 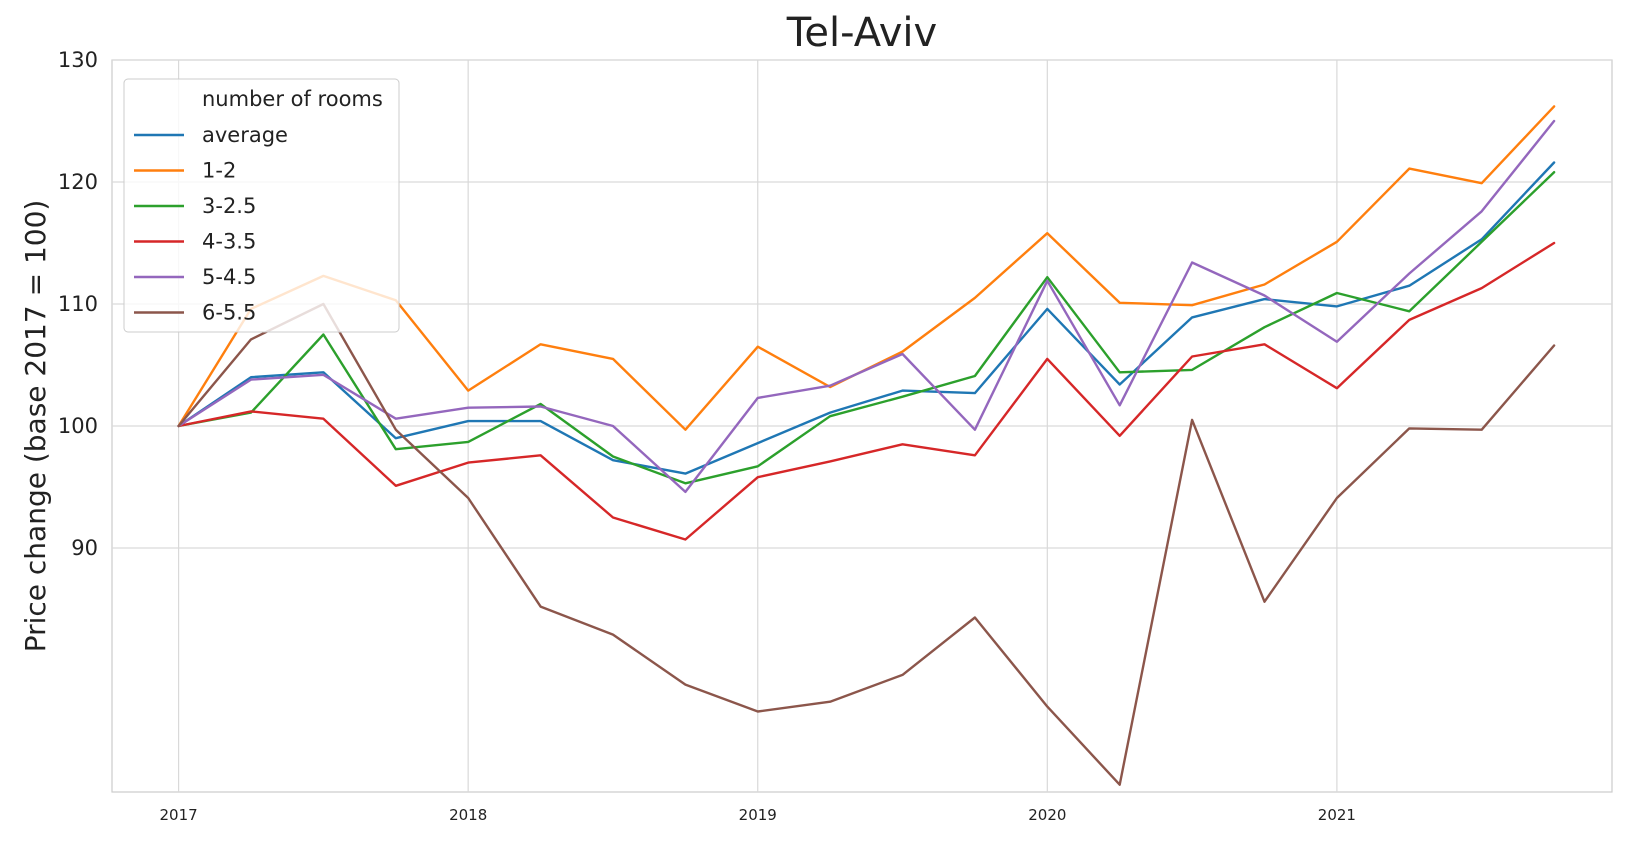 I want to click on y-tick-label: 130, so click(x=78, y=60).